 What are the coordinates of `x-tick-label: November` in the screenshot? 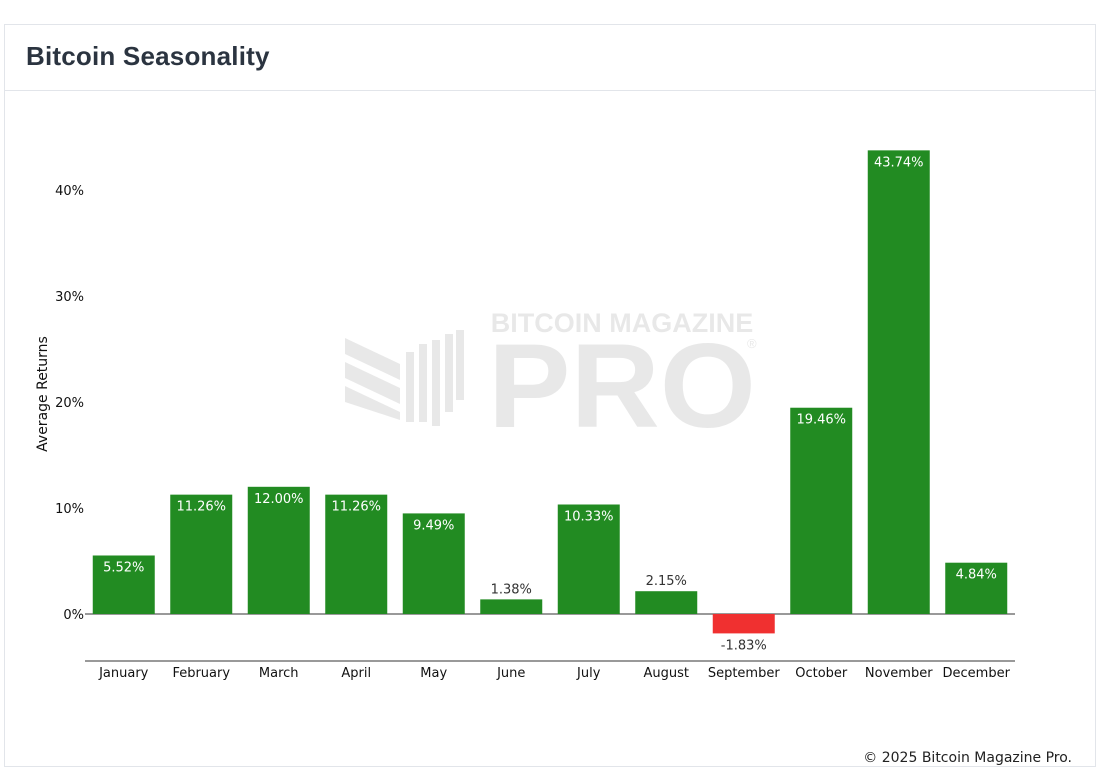 It's located at (899, 673).